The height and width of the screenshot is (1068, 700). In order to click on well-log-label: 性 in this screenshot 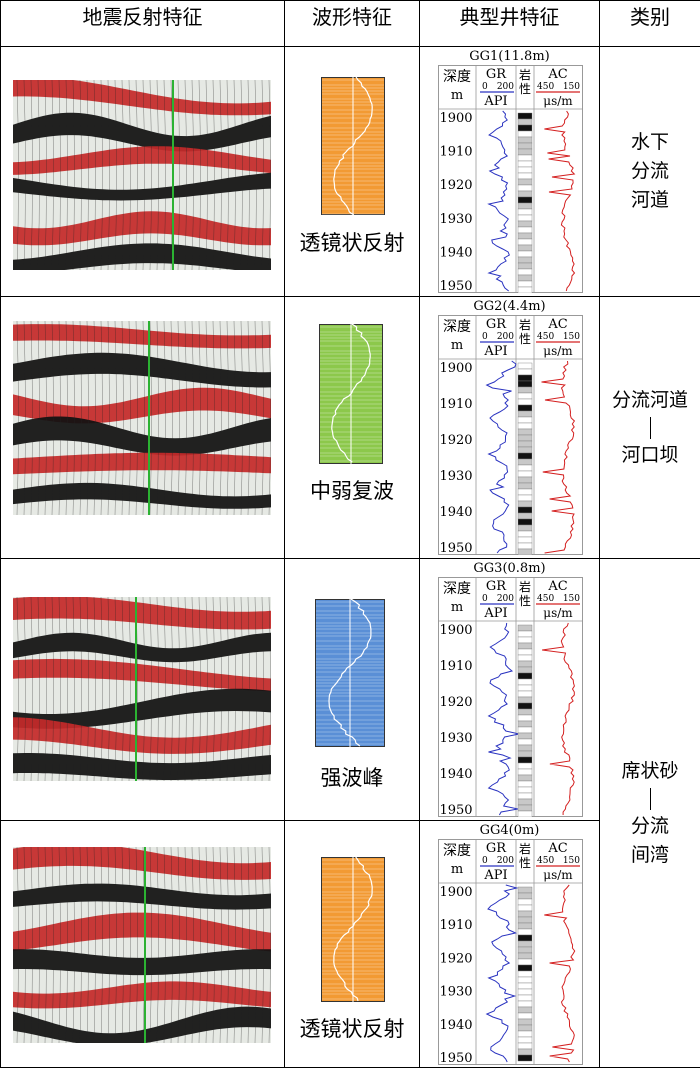, I will do `click(525, 863)`.